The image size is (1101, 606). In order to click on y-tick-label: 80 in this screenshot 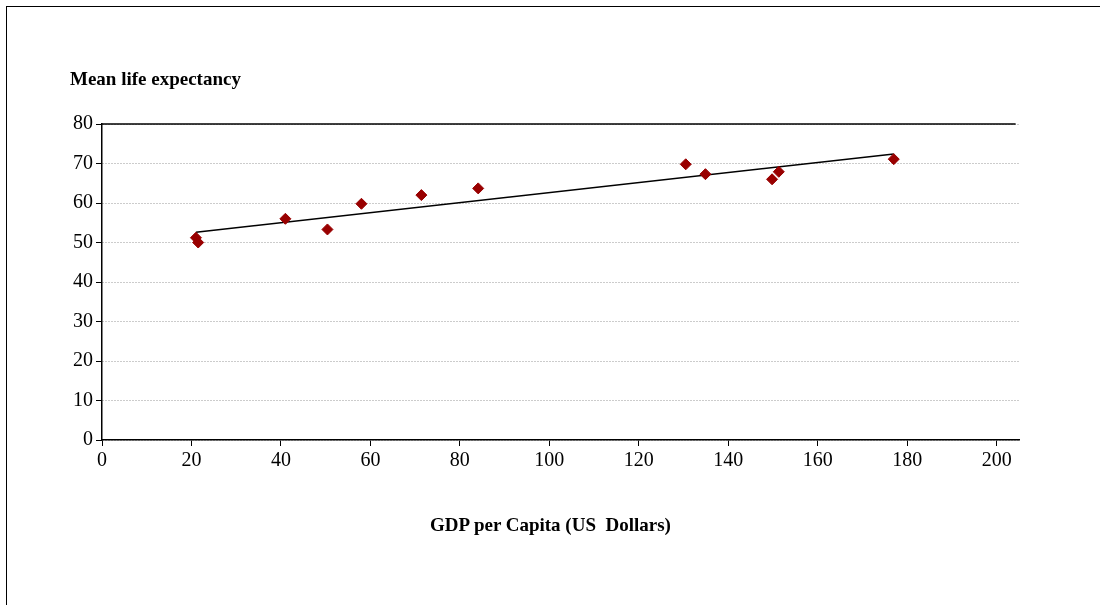, I will do `click(83, 122)`.